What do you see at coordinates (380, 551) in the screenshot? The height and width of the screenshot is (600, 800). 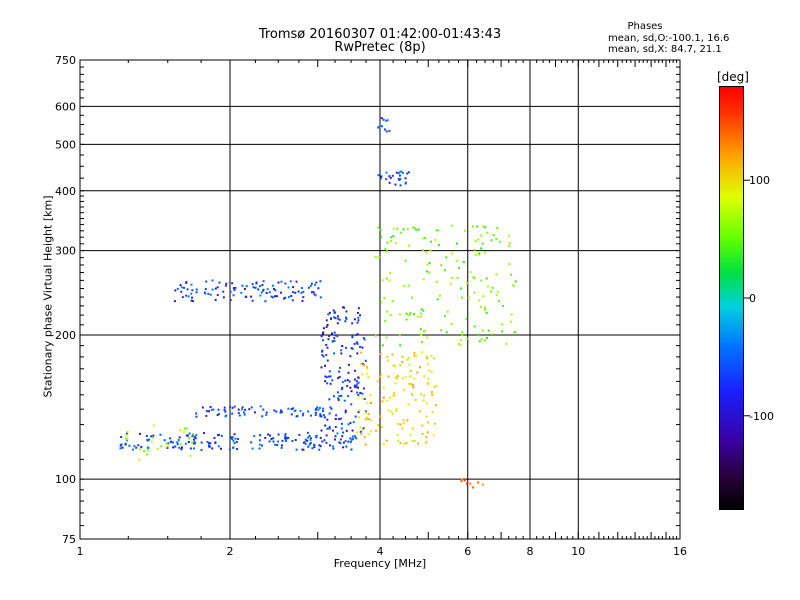 I see `x-tick-label: 4` at bounding box center [380, 551].